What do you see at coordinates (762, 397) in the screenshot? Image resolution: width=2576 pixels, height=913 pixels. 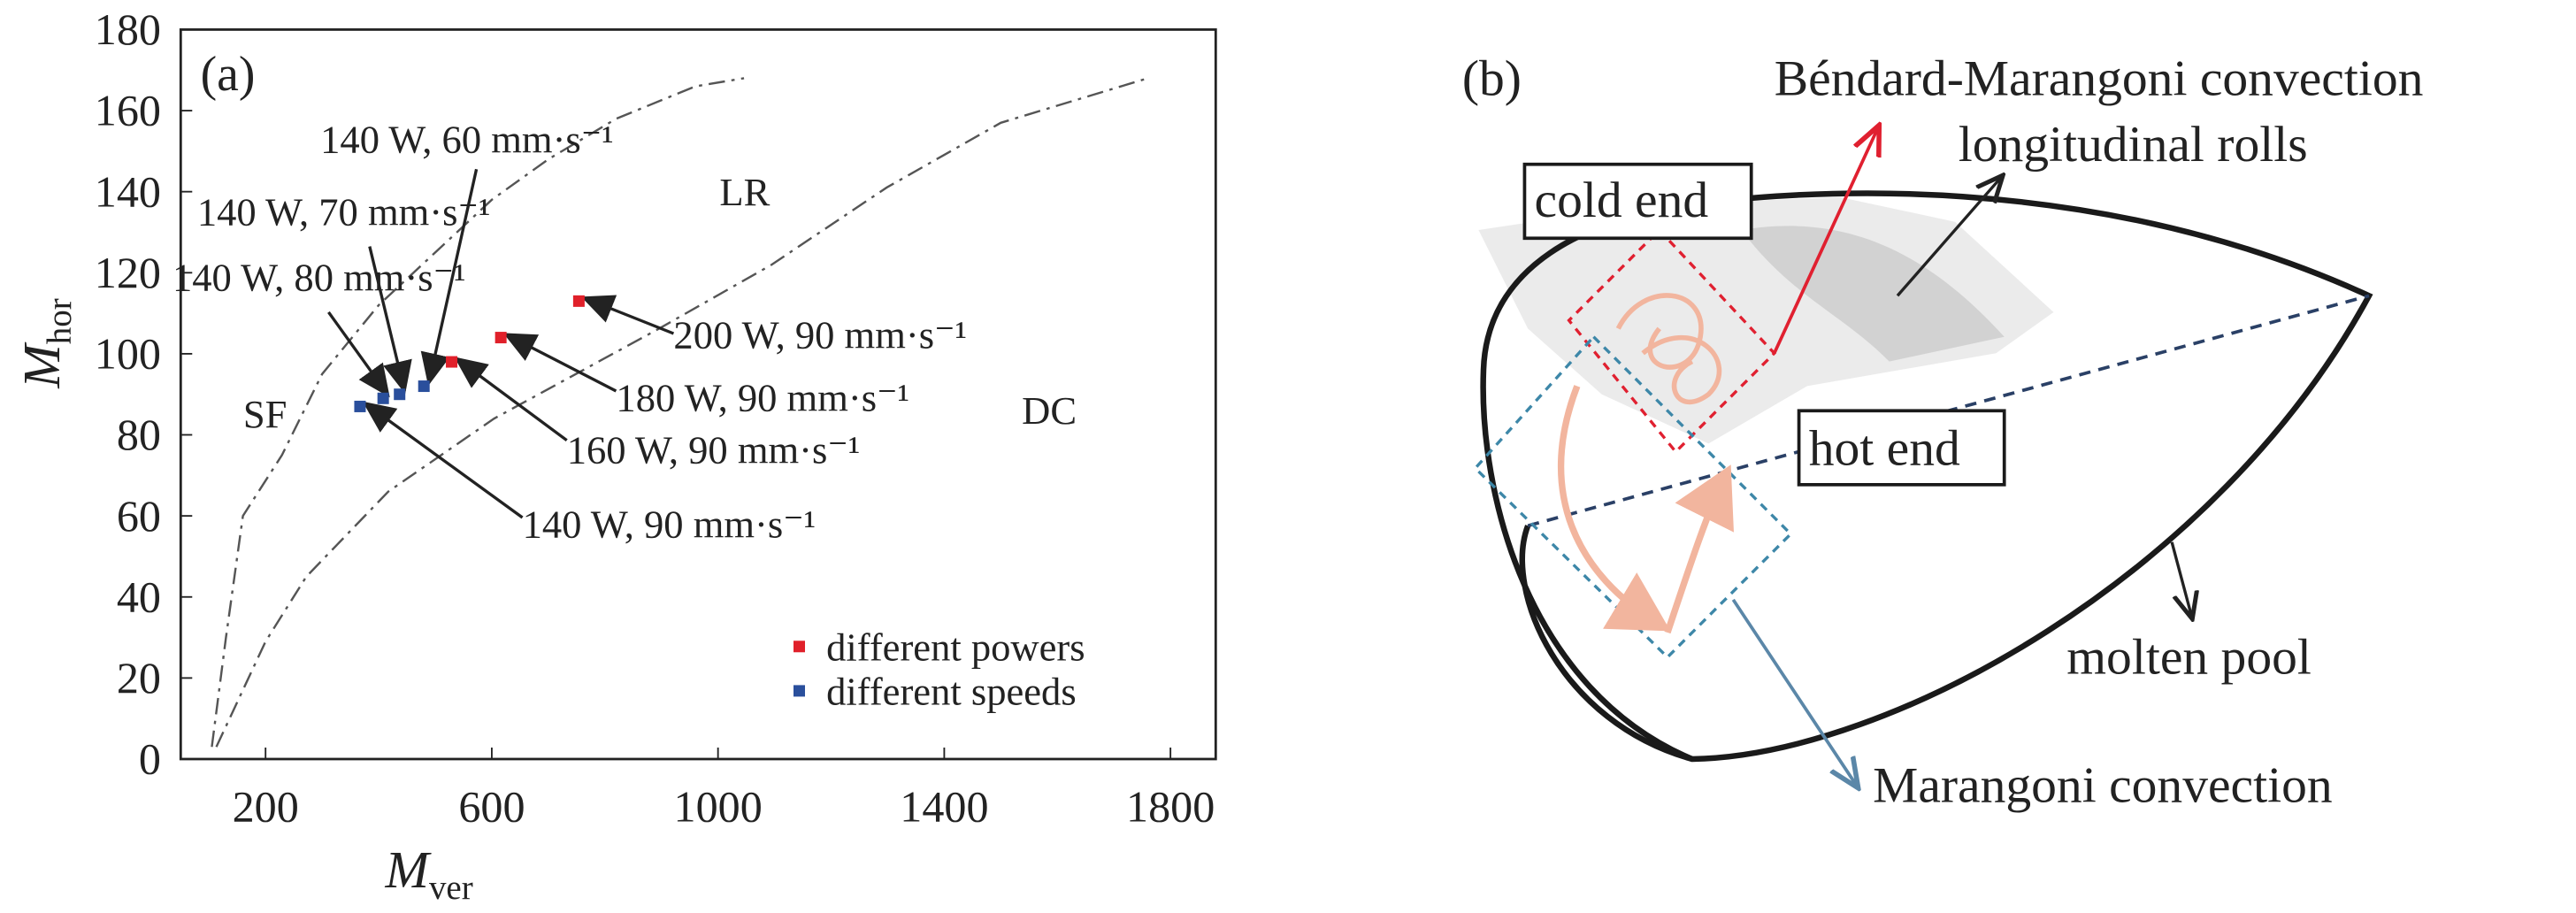 I see `point-label: 180 W, 90 mm·s⁻¹` at bounding box center [762, 397].